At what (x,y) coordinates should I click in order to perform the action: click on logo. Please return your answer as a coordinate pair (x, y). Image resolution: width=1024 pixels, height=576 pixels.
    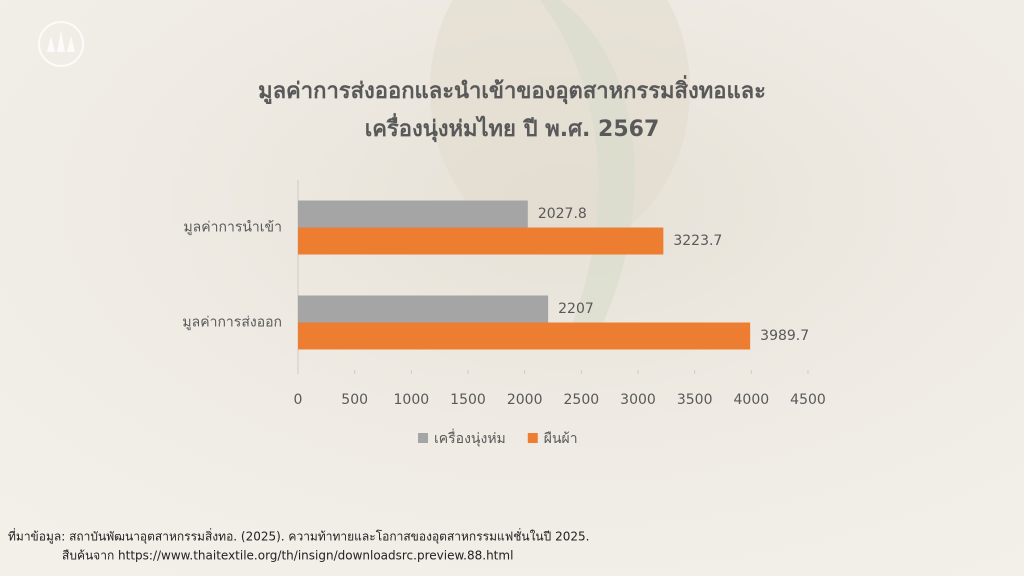
    Looking at the image, I should click on (61, 44).